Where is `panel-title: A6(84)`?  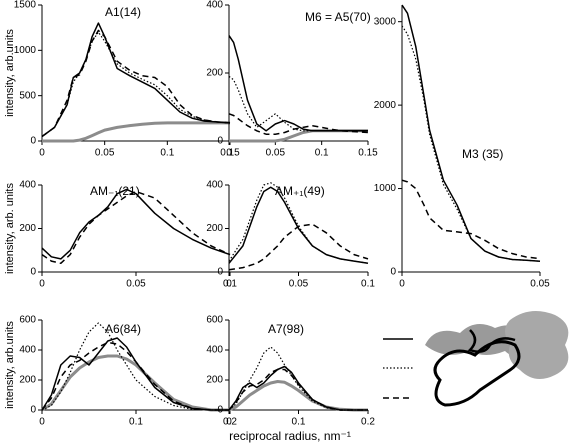 panel-title: A6(84) is located at coordinates (123, 329).